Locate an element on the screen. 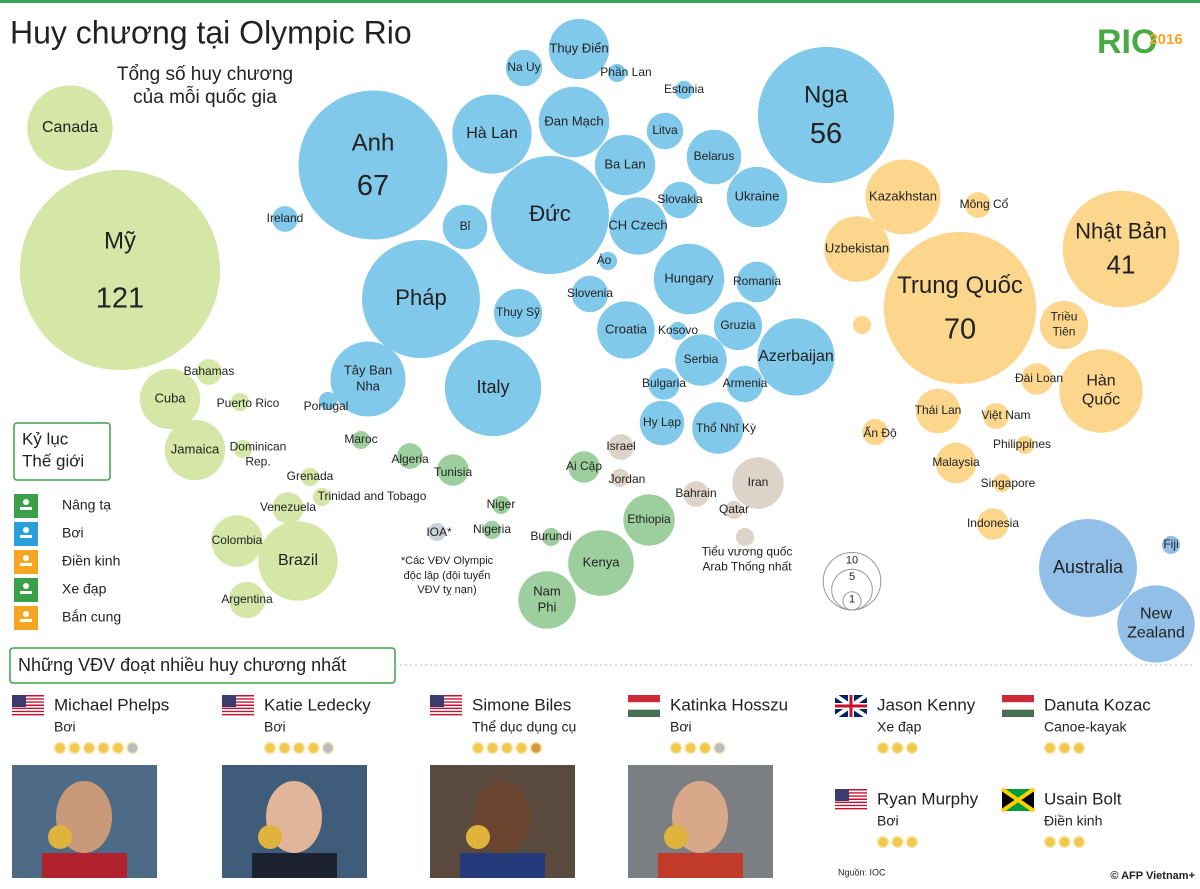 This screenshot has width=1200, height=889. country-value: 67 is located at coordinates (373, 186).